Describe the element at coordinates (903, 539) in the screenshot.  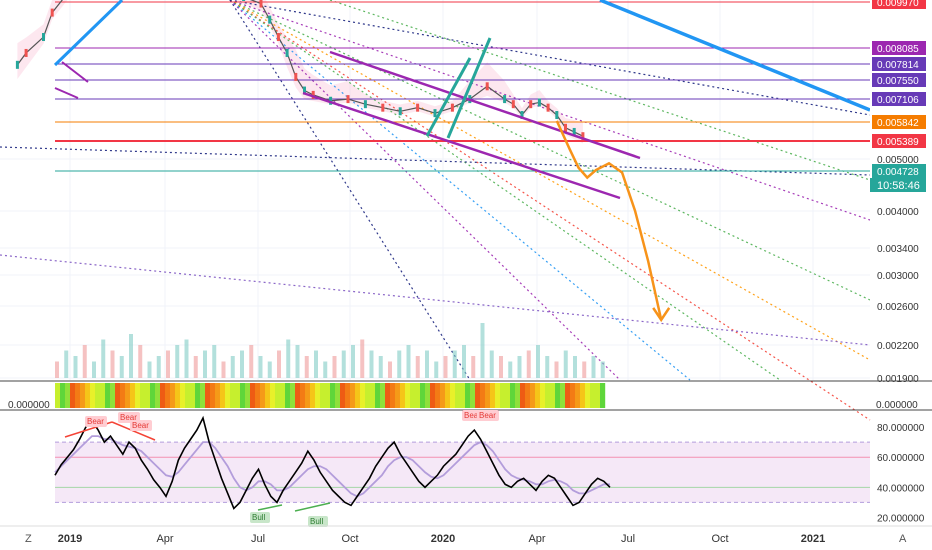
I see `auto-scale-button-right: A` at that location.